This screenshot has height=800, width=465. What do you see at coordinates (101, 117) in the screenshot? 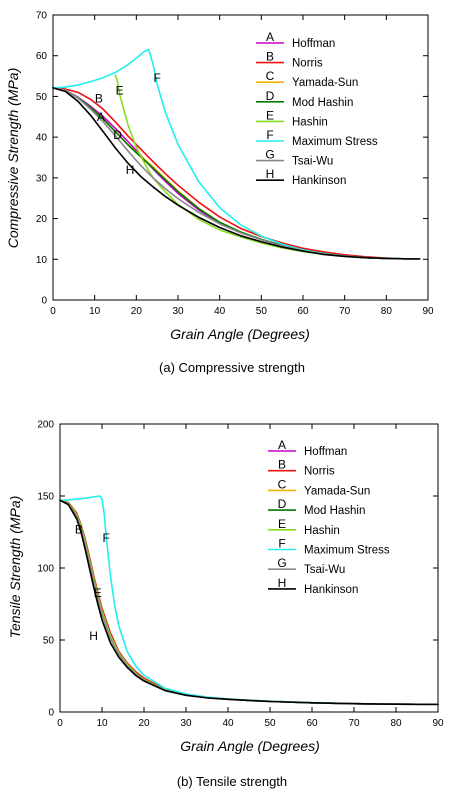
I see `curve-label: A` at bounding box center [101, 117].